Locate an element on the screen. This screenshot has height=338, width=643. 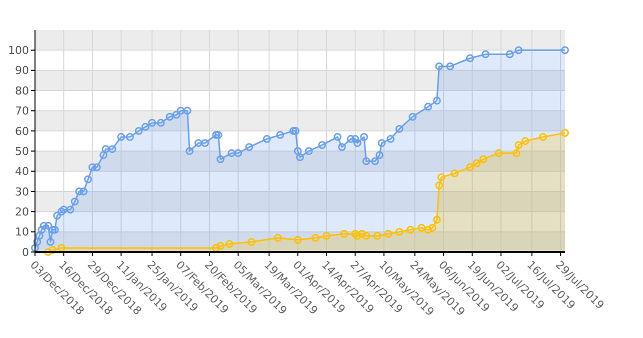
y-tick-label: 90 is located at coordinates (22, 71).